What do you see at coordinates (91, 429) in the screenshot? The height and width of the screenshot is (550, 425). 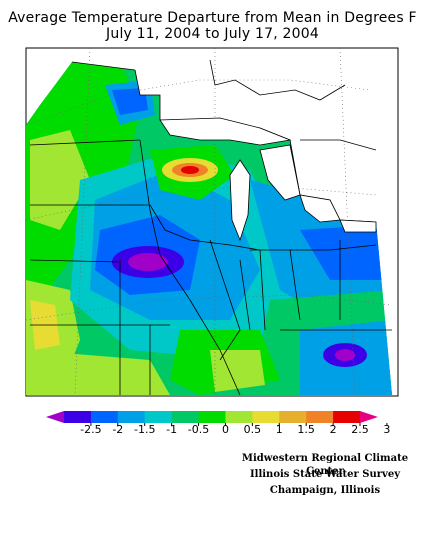 I see `legend-tick-label: -2.5` at bounding box center [91, 429].